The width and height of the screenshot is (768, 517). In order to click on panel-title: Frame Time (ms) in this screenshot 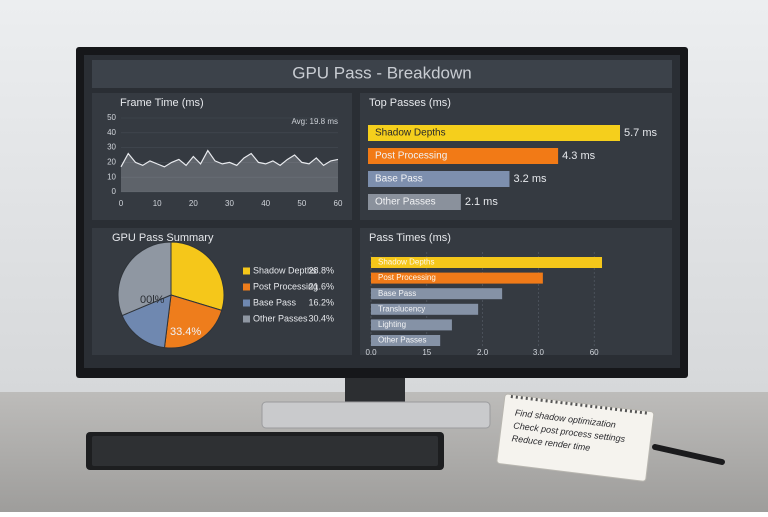, I will do `click(162, 103)`.